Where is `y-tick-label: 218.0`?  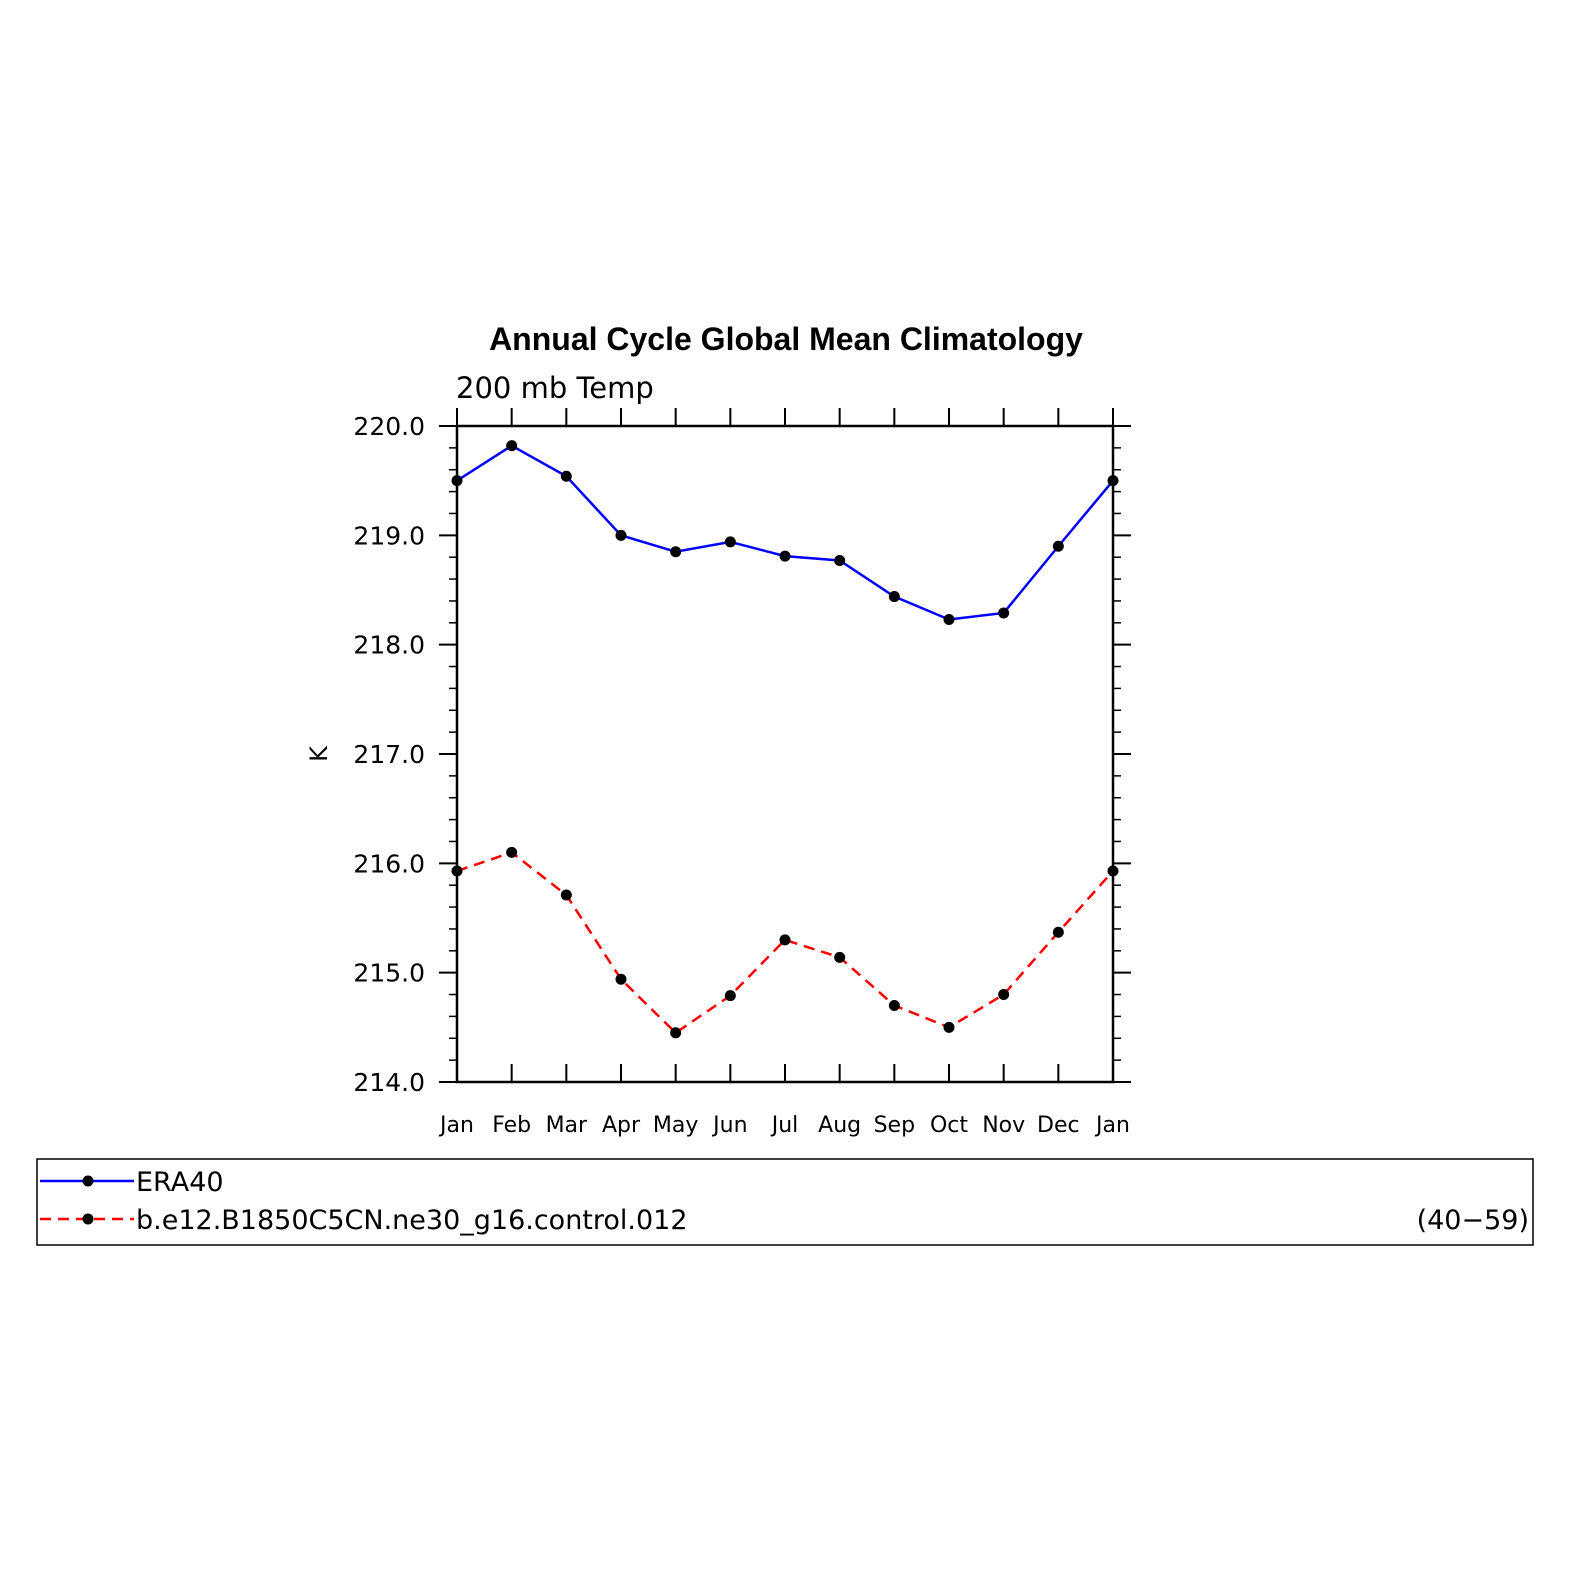 y-tick-label: 218.0 is located at coordinates (389, 645).